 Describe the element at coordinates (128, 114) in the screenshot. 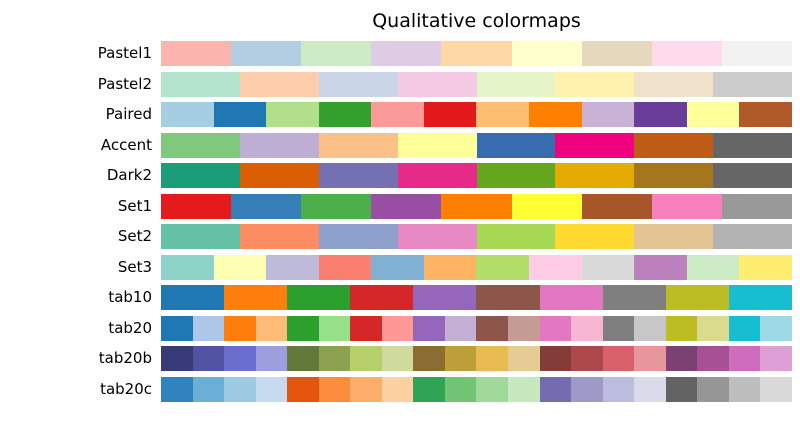

I see `colormap-label: Paired` at that location.